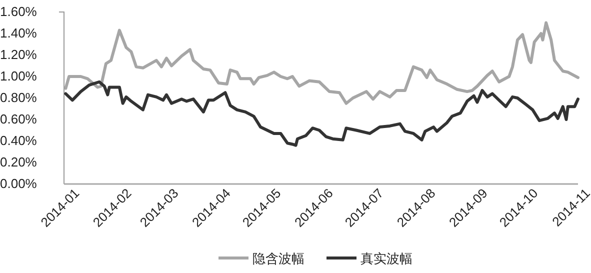 This screenshot has width=591, height=273. Describe the element at coordinates (19, 54) in the screenshot. I see `y-tick-label: 1.20%` at that location.